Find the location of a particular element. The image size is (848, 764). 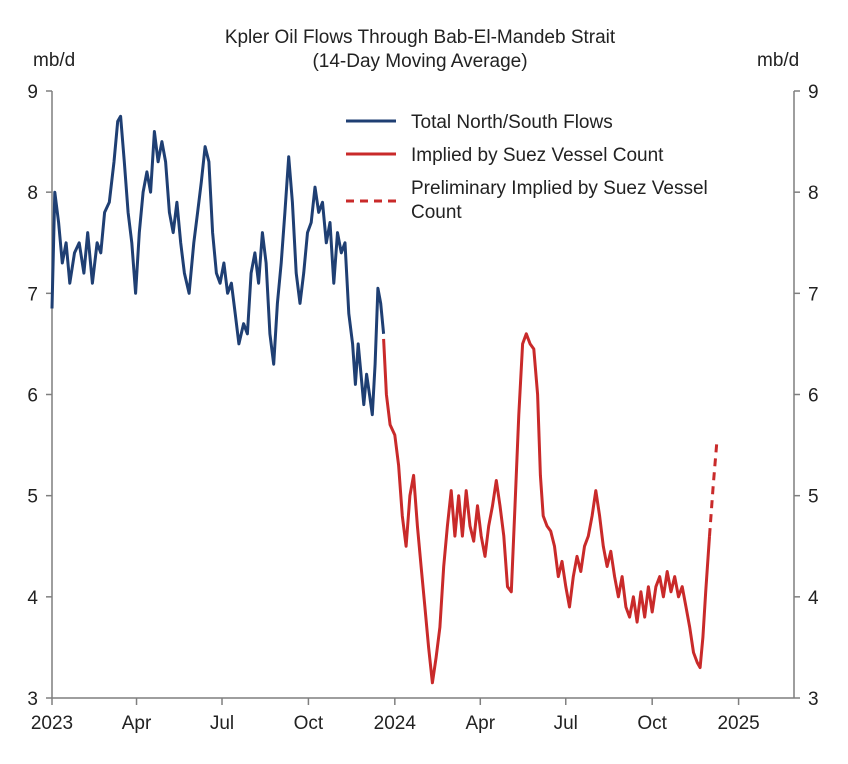

y-tick-label-left: 8 is located at coordinates (32, 193).